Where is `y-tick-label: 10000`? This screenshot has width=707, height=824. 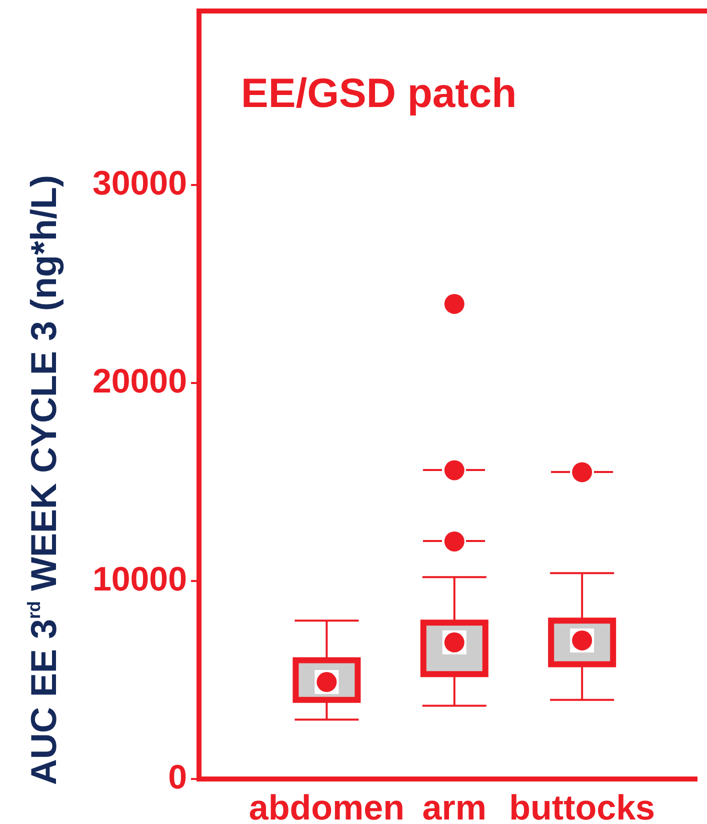
y-tick-label: 10000 is located at coordinates (139, 579).